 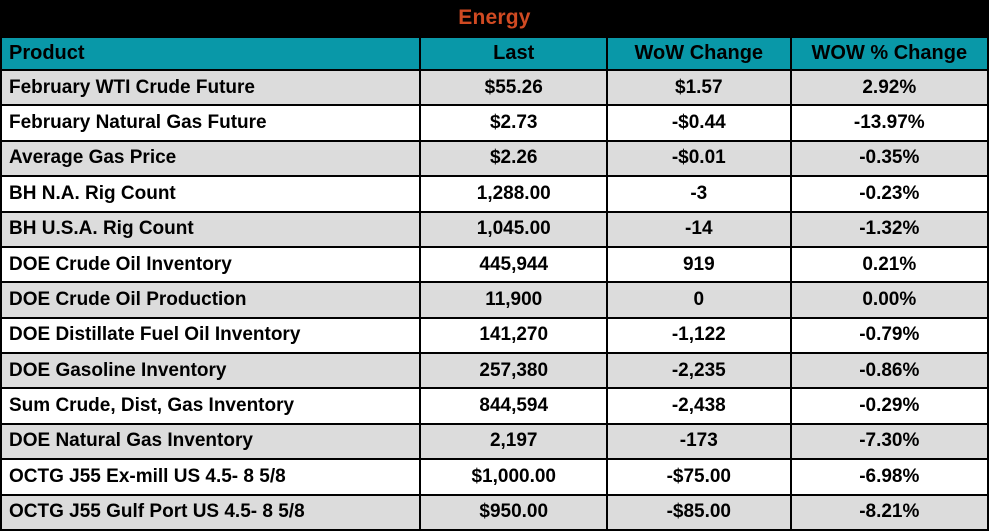 What do you see at coordinates (699, 406) in the screenshot?
I see `wow-change-cell: -2,438` at bounding box center [699, 406].